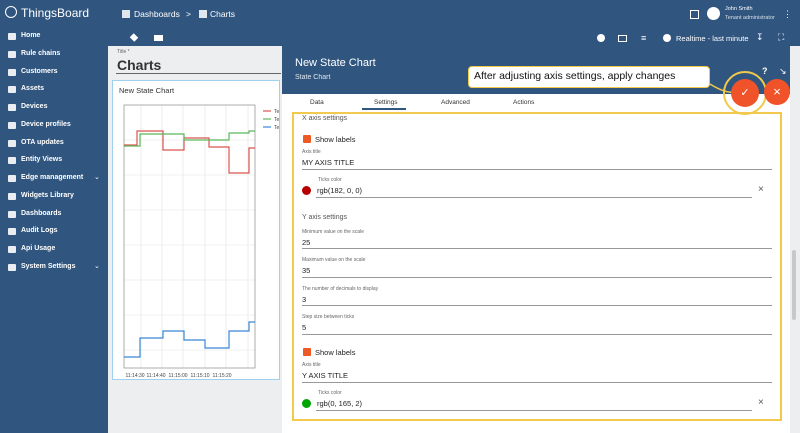 Image resolution: width=800 pixels, height=433 pixels. Describe the element at coordinates (139, 65) in the screenshot. I see `dashboard-title: Charts` at that location.